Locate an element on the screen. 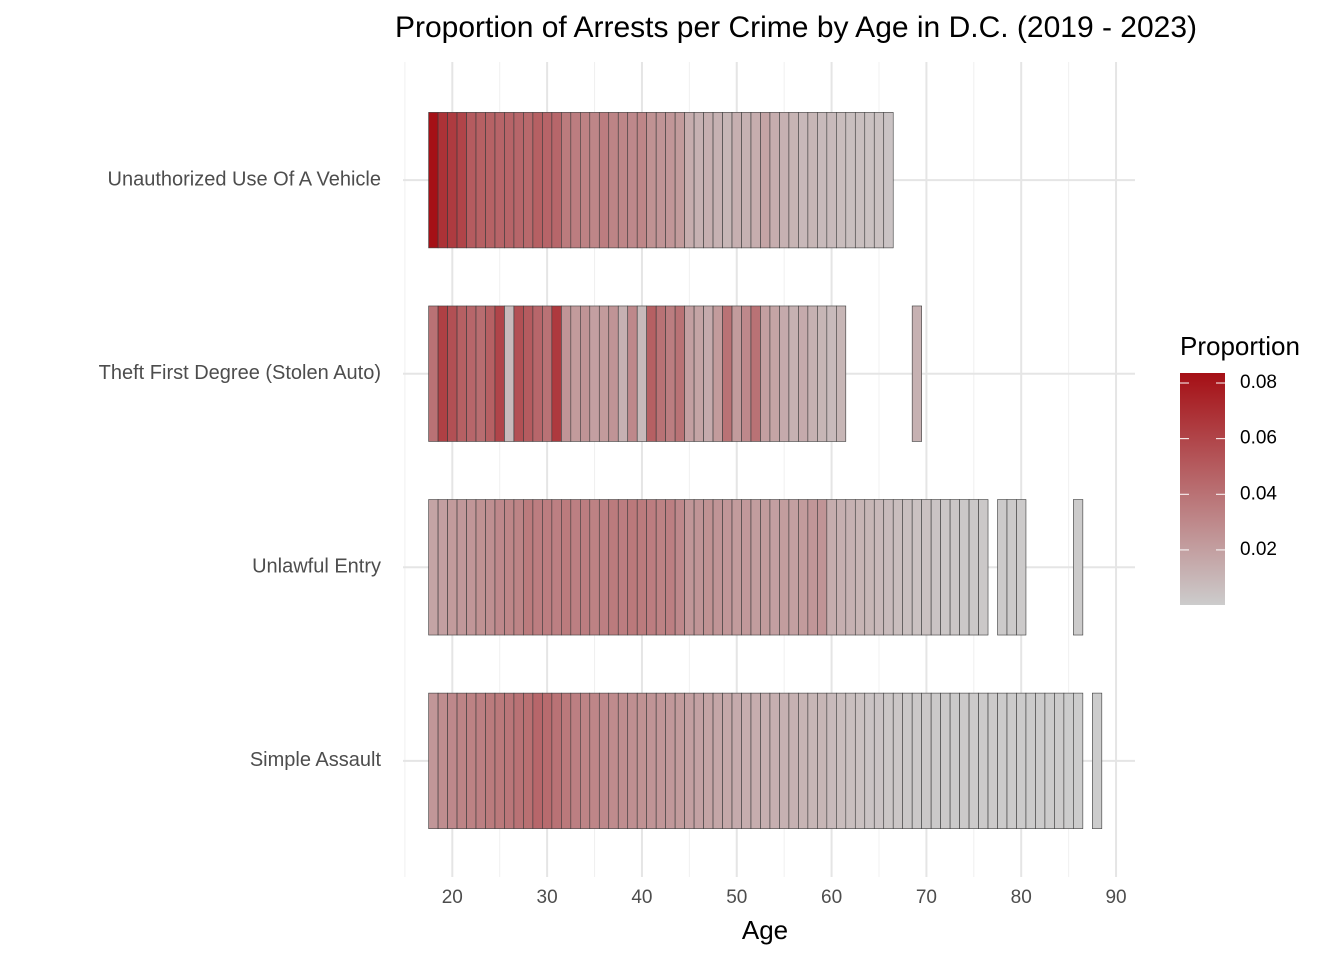 The image size is (1344, 960). x-tick-label: 40 is located at coordinates (641, 897).